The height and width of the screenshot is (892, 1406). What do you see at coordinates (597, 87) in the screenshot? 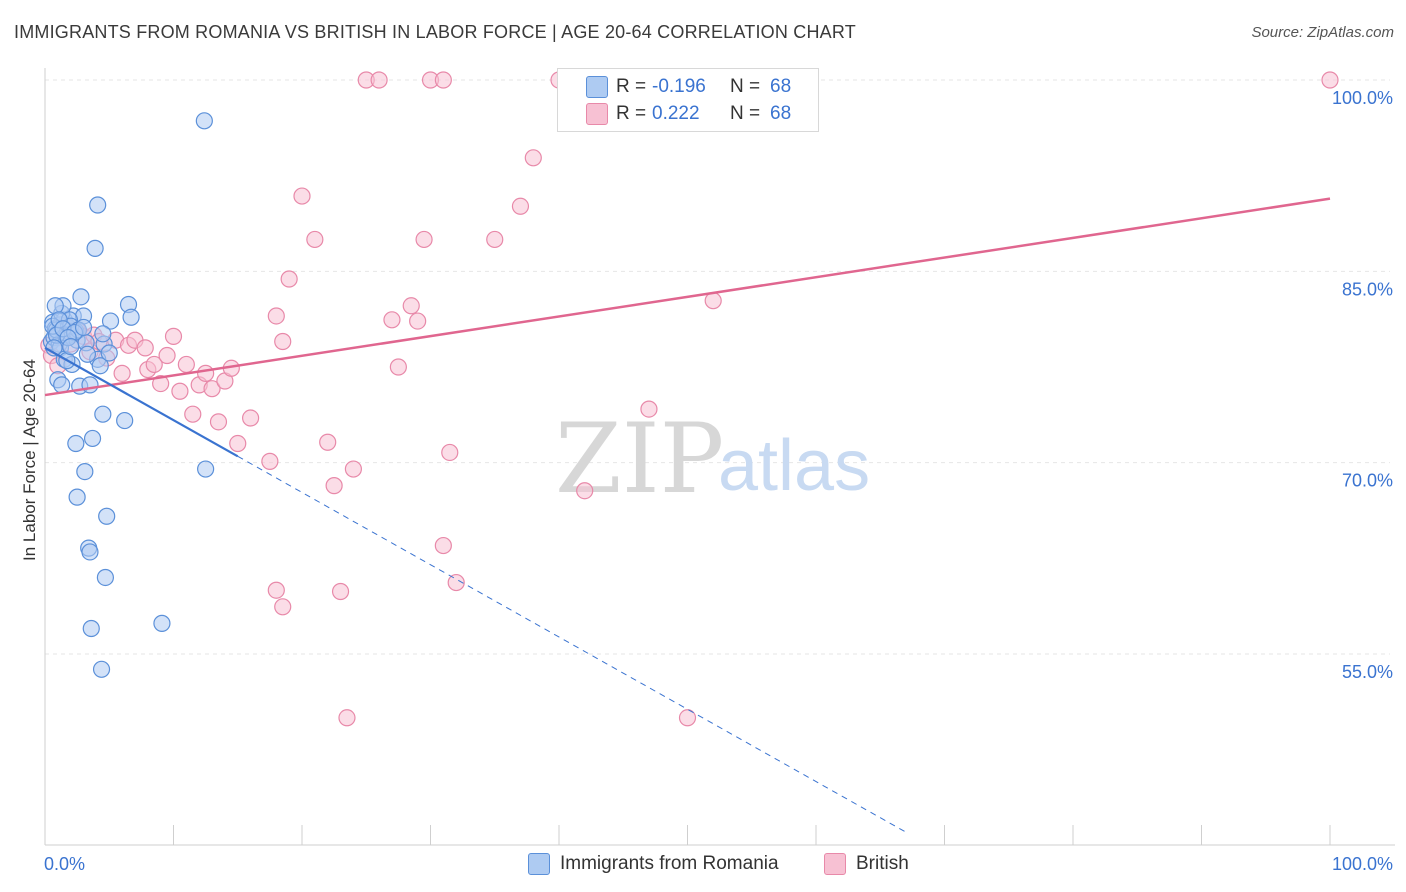
I see `legend-swatch-romania` at bounding box center [597, 87].